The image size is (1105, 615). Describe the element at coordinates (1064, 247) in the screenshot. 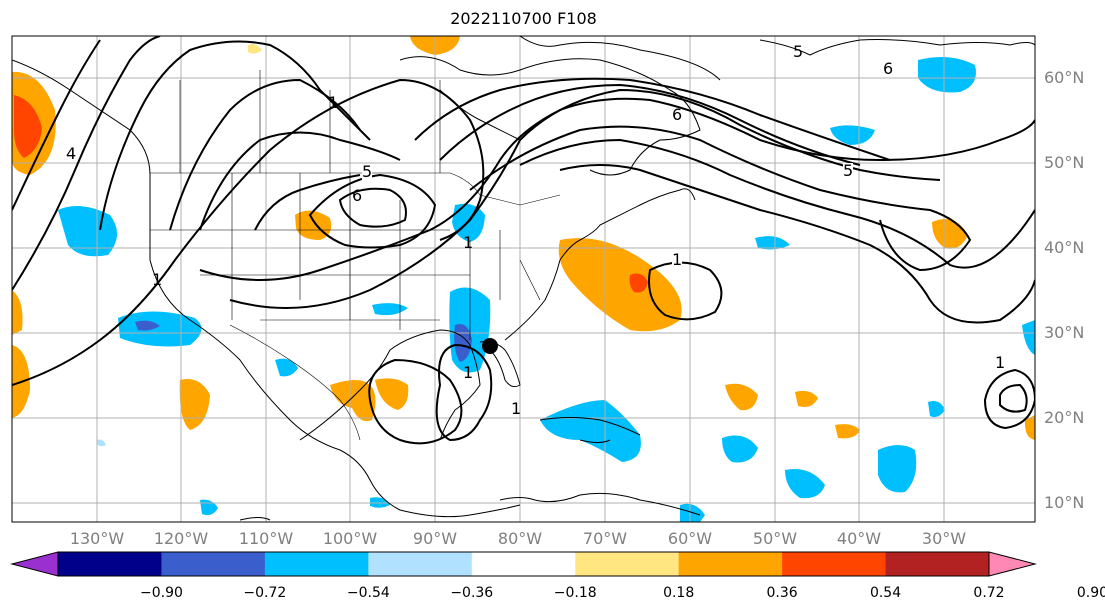

I see `lat-label: 40°N` at that location.